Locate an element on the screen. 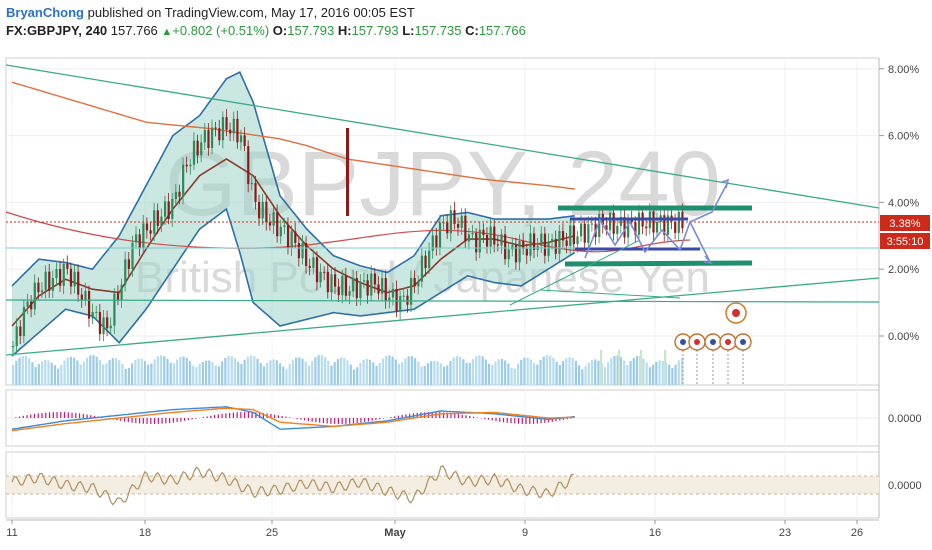  price-change: +0.802 (+0.51%) is located at coordinates (221, 30).